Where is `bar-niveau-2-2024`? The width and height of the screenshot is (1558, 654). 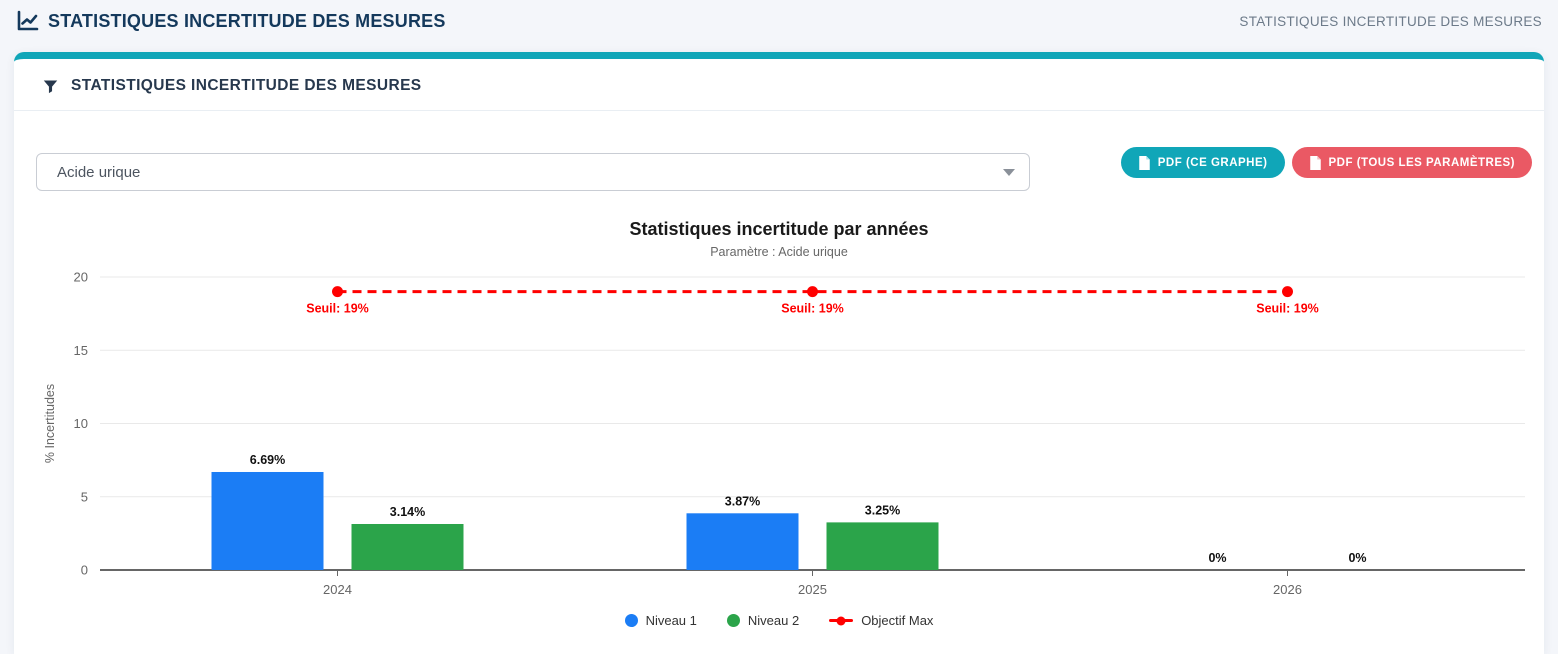 bar-niveau-2-2024 is located at coordinates (407, 546).